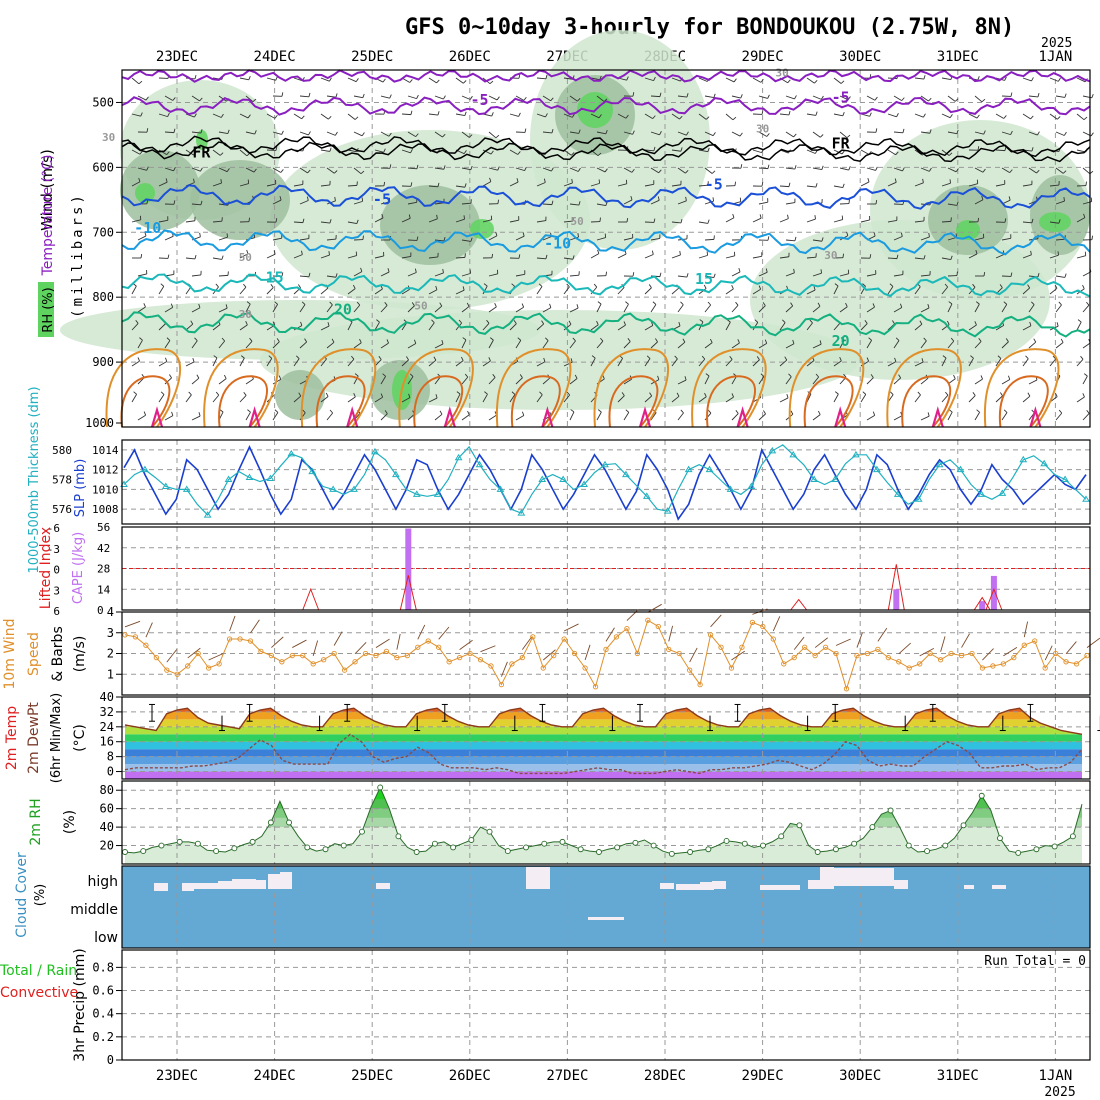 The height and width of the screenshot is (1100, 1100). Describe the element at coordinates (34, 479) in the screenshot. I see `ylabel-thickness: 1000-500mb Thickness (dm)` at that location.